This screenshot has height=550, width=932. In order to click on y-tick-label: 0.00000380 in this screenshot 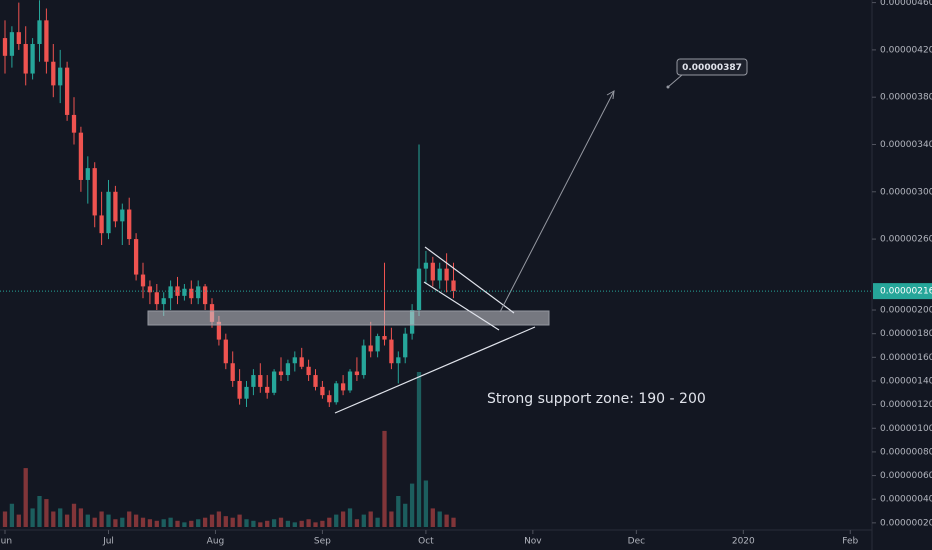, I will do `click(906, 98)`.